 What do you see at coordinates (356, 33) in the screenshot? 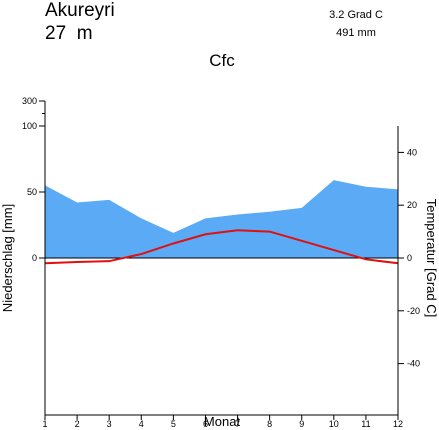
I see `annual-precipitation: 491 mm` at bounding box center [356, 33].